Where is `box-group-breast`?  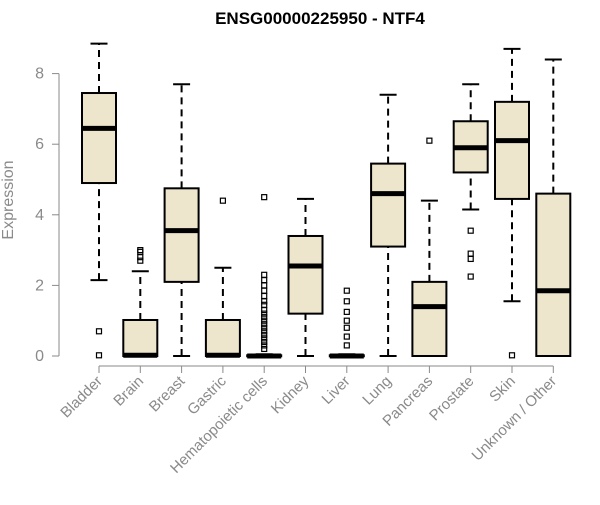 box-group-breast is located at coordinates (181, 220).